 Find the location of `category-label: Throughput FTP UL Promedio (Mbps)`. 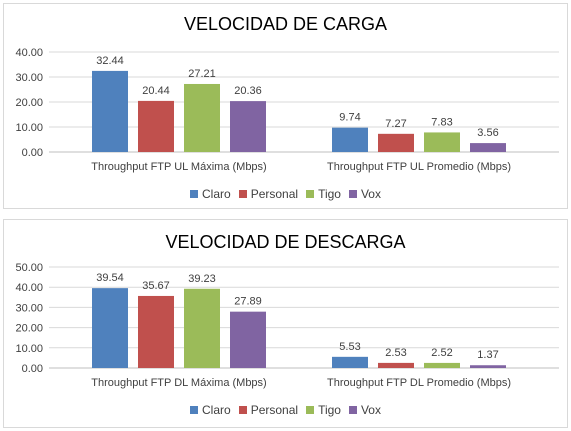

category-label: Throughput FTP UL Promedio (Mbps) is located at coordinates (419, 167).